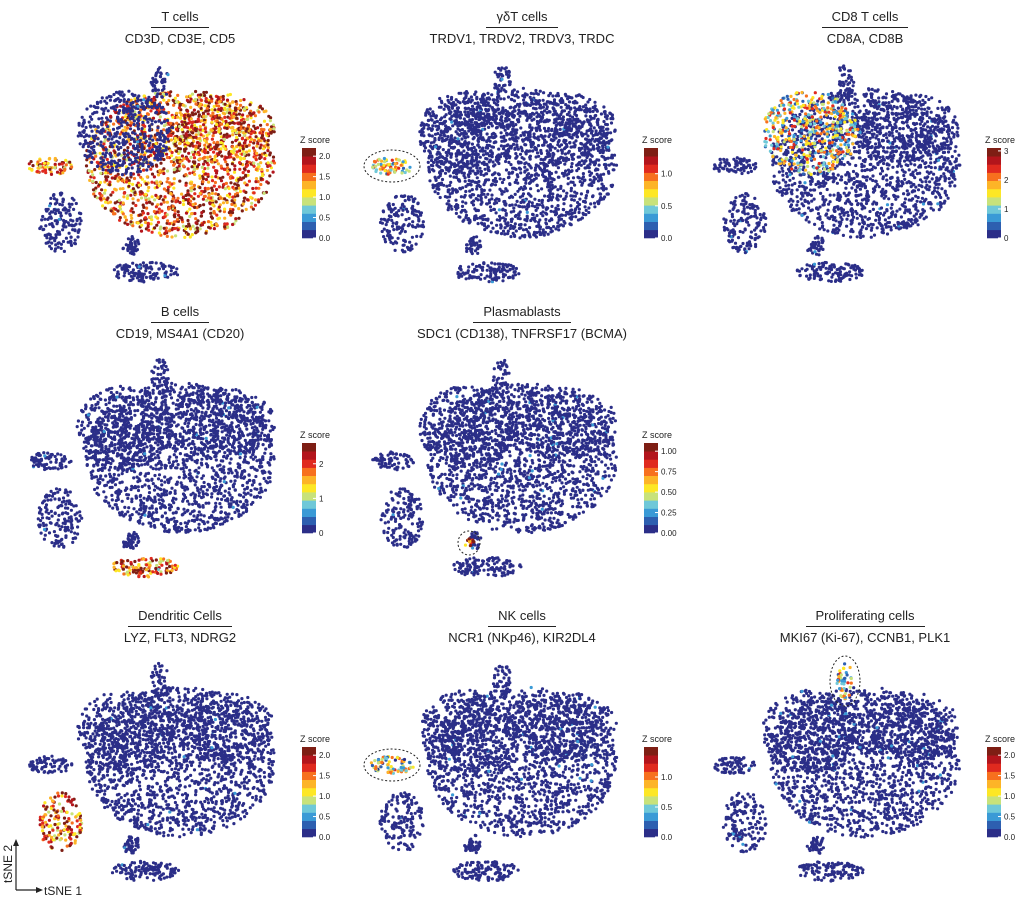 The width and height of the screenshot is (1036, 903). What do you see at coordinates (152, 175) in the screenshot?
I see `cell-points` at bounding box center [152, 175].